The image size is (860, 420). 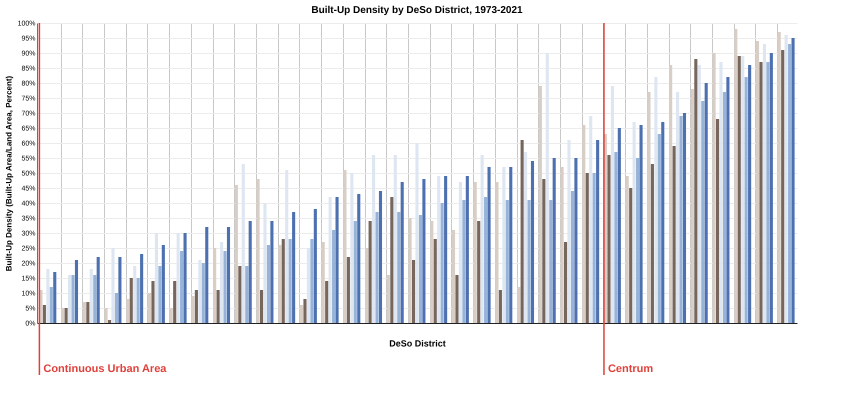 What do you see at coordinates (105, 369) in the screenshot?
I see `text: Continuous Urban Area` at bounding box center [105, 369].